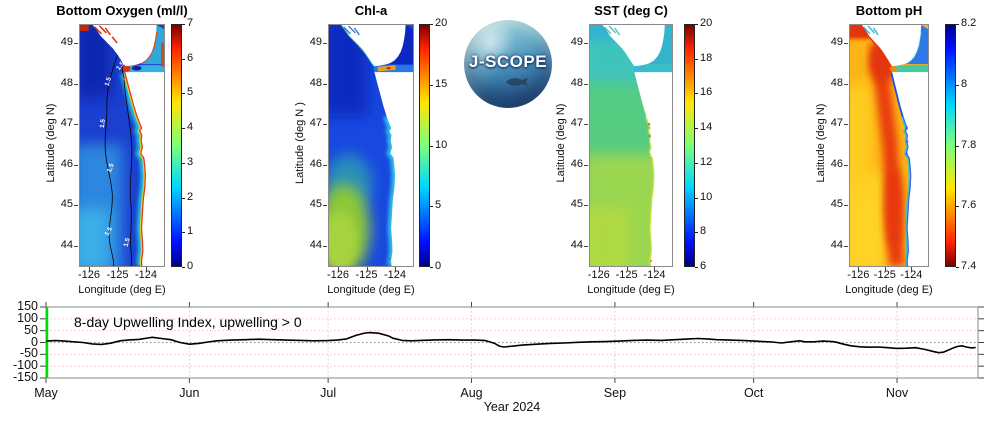 Image resolution: width=1000 pixels, height=424 pixels. What do you see at coordinates (190, 127) in the screenshot?
I see `colorbar-tick-label: 4` at bounding box center [190, 127].